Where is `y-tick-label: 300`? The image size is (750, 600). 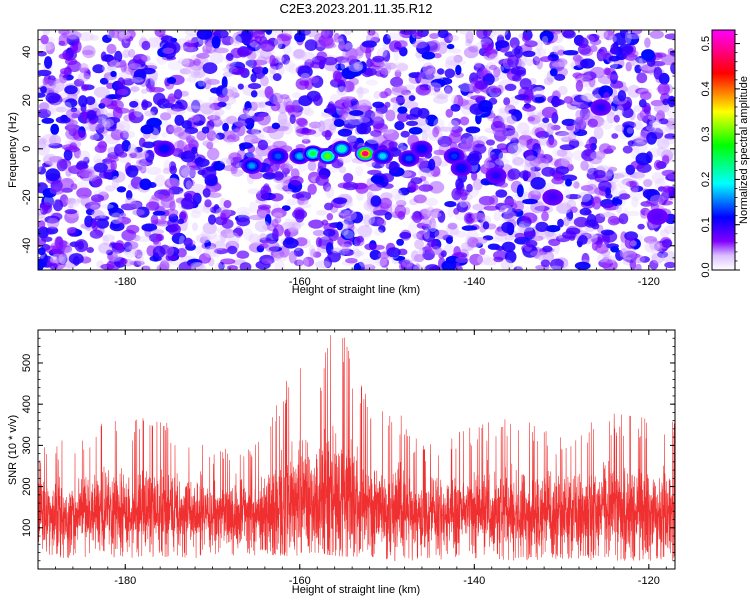 y-tick-label: 300 is located at coordinates (27, 445).